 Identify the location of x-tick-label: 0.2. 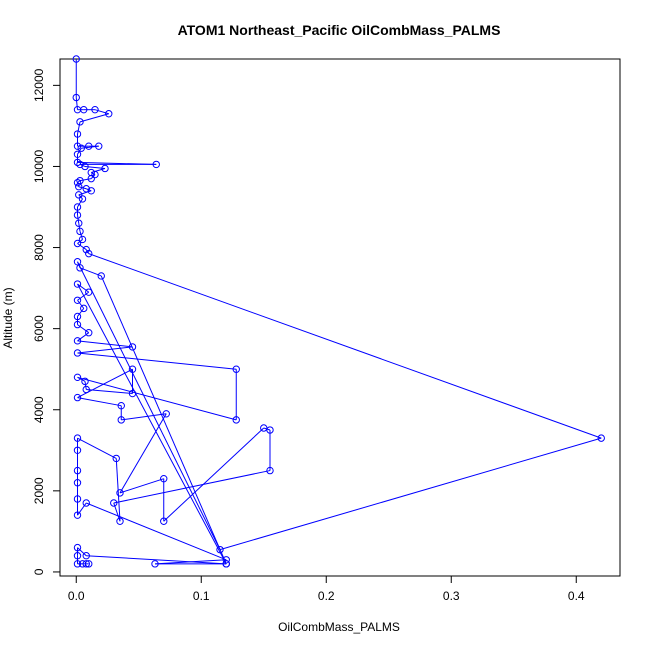
(326, 596).